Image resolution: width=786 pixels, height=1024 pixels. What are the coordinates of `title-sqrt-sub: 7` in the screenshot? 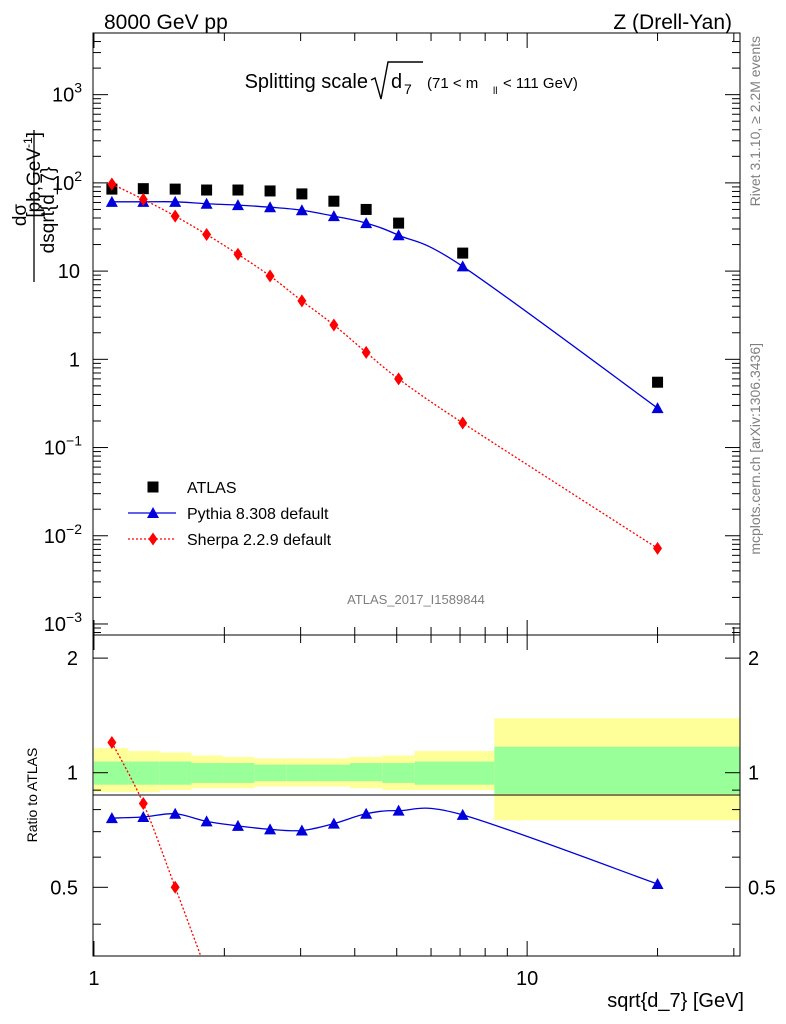 It's located at (408, 89).